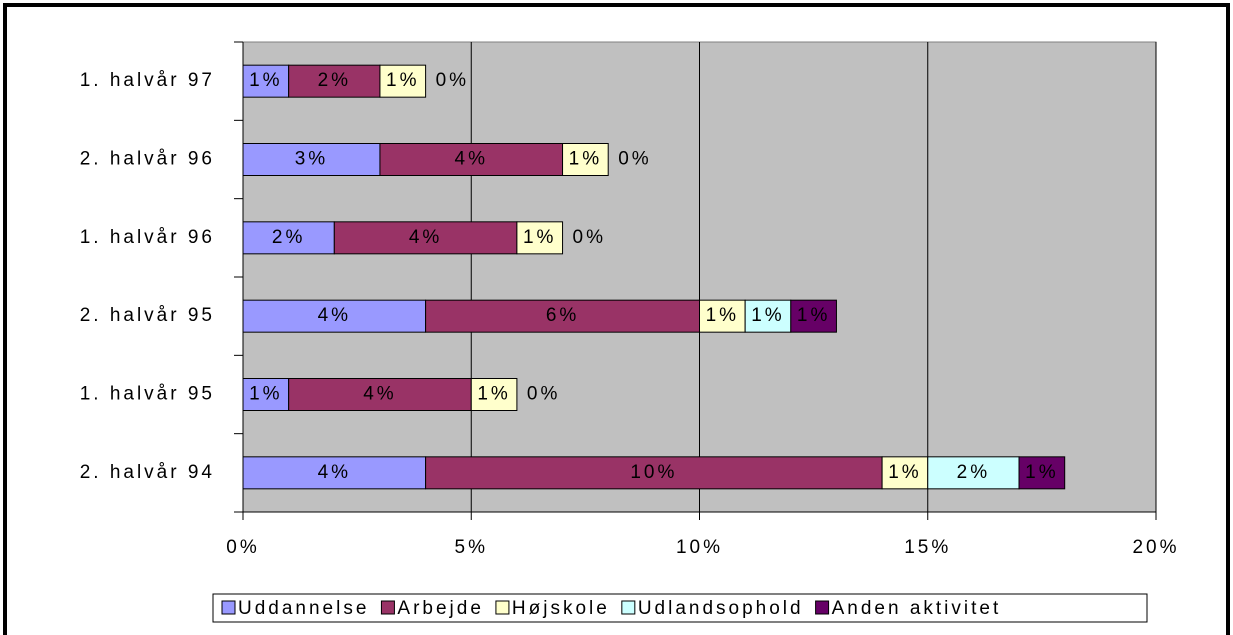 This screenshot has height=635, width=1233. I want to click on data-label: 3%, so click(311, 159).